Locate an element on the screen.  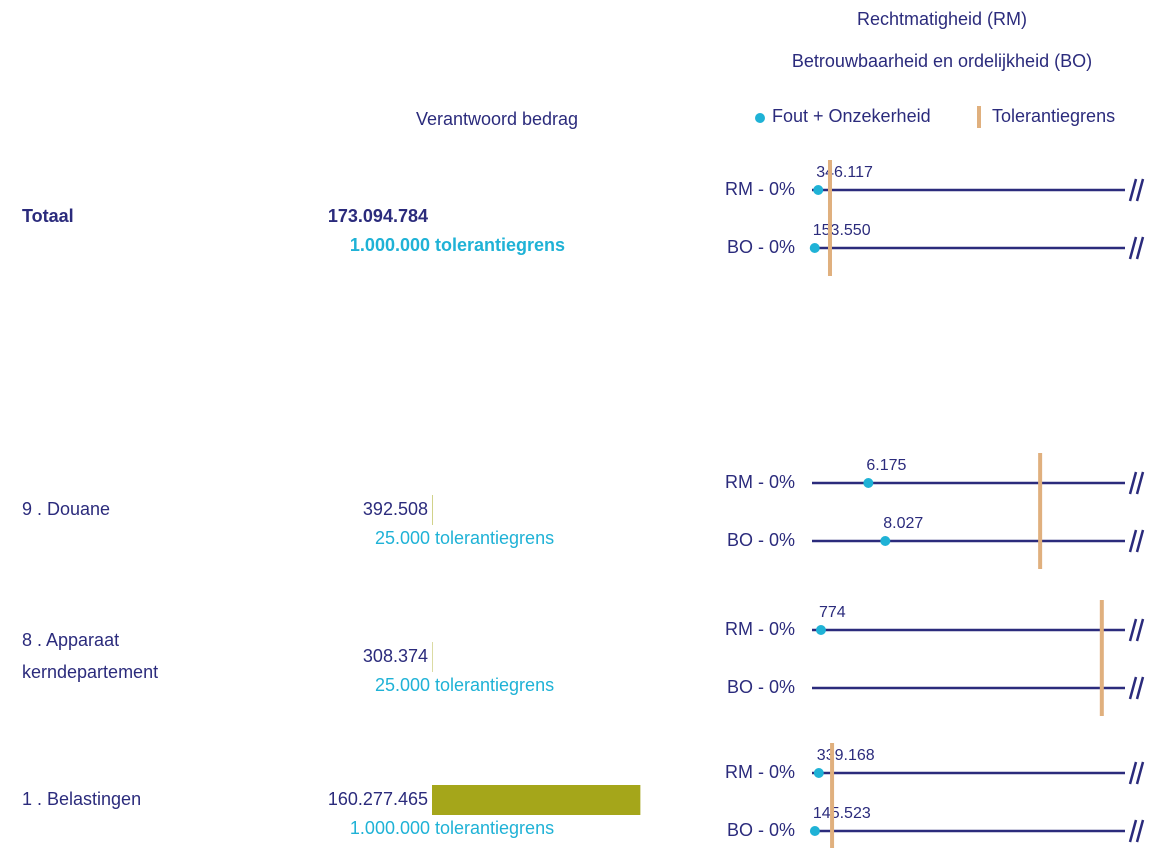
legend-label: Tolerantiegrens is located at coordinates (1053, 116).